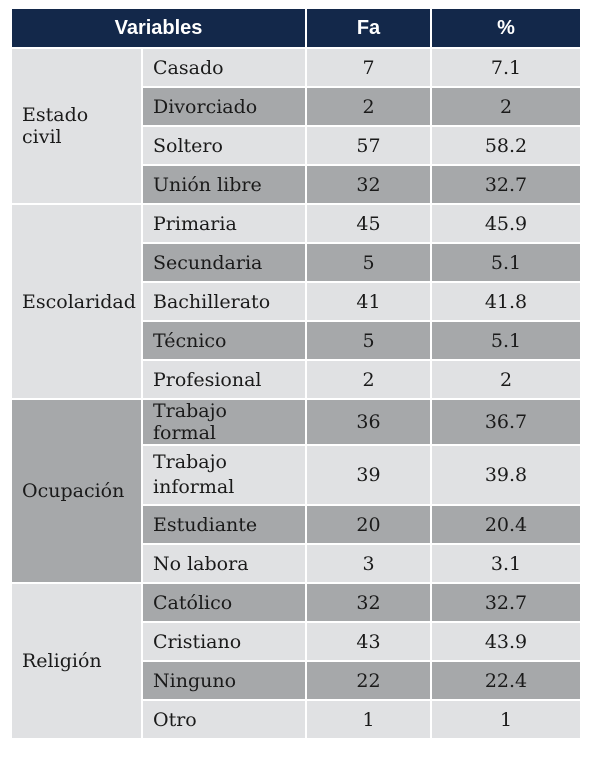 This screenshot has width=589, height=782. I want to click on row-fa: 3, so click(368, 563).